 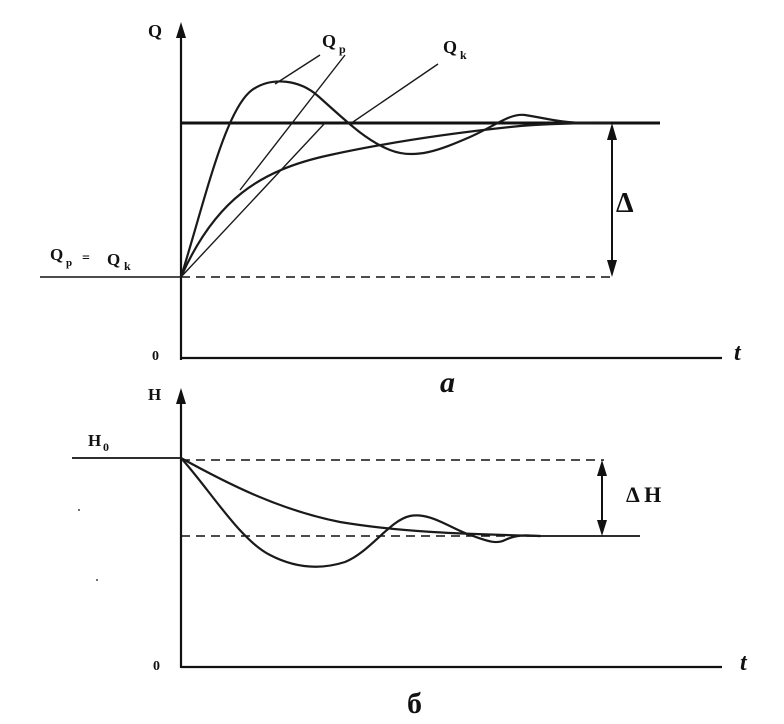 I want to click on delta-h-arrow-top, so click(x=602, y=468).